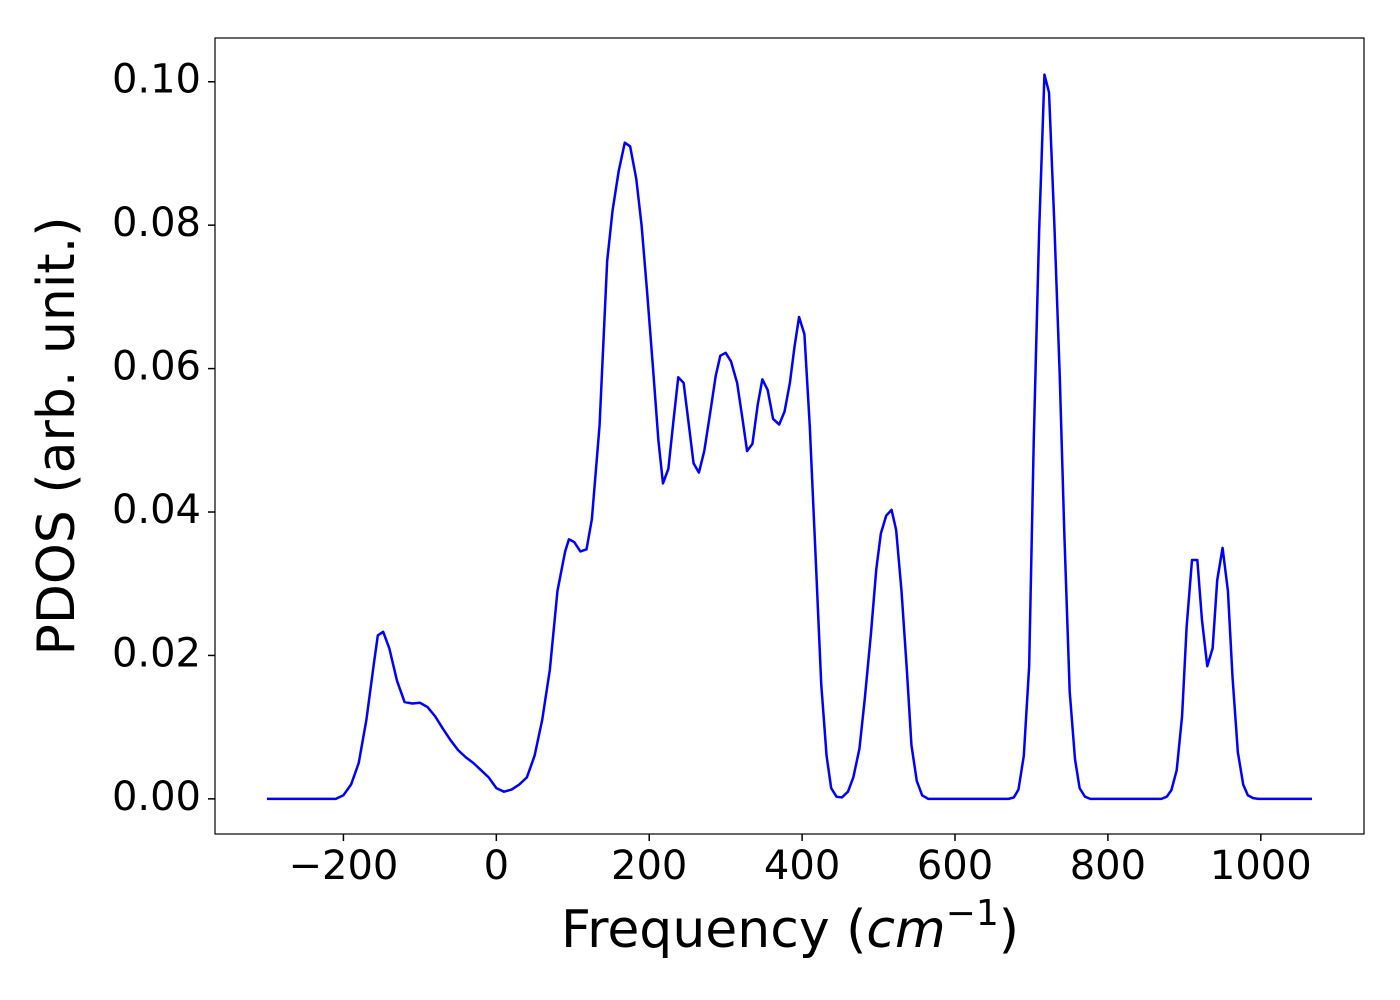 The image size is (1400, 1000). What do you see at coordinates (713, 930) in the screenshot?
I see `x-label-text: Frequency (` at bounding box center [713, 930].